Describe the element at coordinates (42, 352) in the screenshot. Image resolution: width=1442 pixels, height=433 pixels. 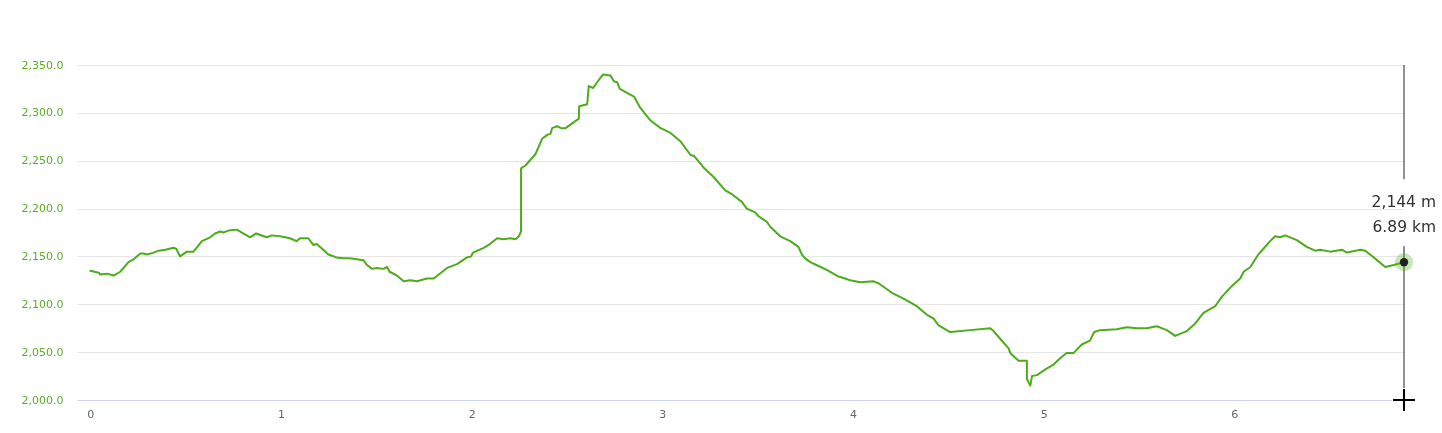
I see `y-tick-label: 2,050.0` at that location.